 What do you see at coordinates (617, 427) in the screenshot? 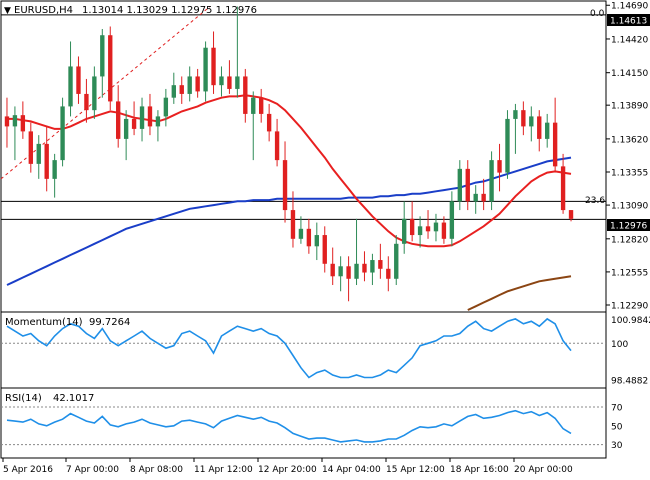
I see `rsi-y-tick-label: 50` at bounding box center [617, 427].